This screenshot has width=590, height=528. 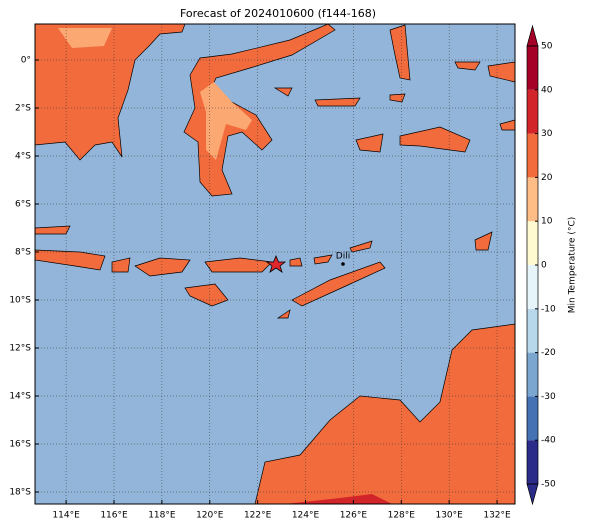 What do you see at coordinates (278, 13) in the screenshot?
I see `chart-title: Forecast of 2024010600 (f144-168)` at bounding box center [278, 13].